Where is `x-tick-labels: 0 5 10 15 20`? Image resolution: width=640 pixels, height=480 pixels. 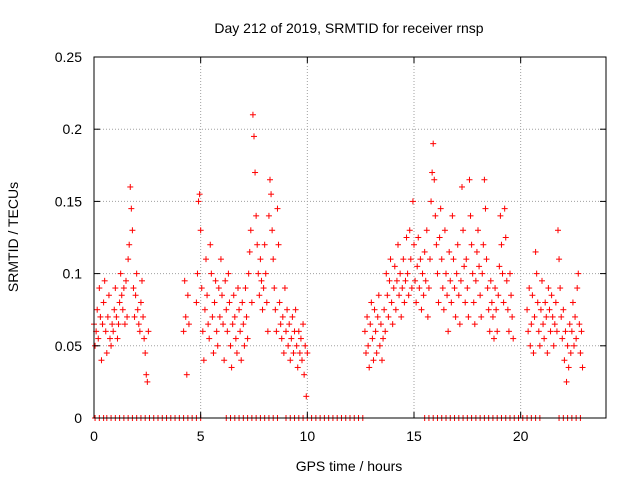 x-tick-labels: 0 5 10 15 20 is located at coordinates (309, 436).